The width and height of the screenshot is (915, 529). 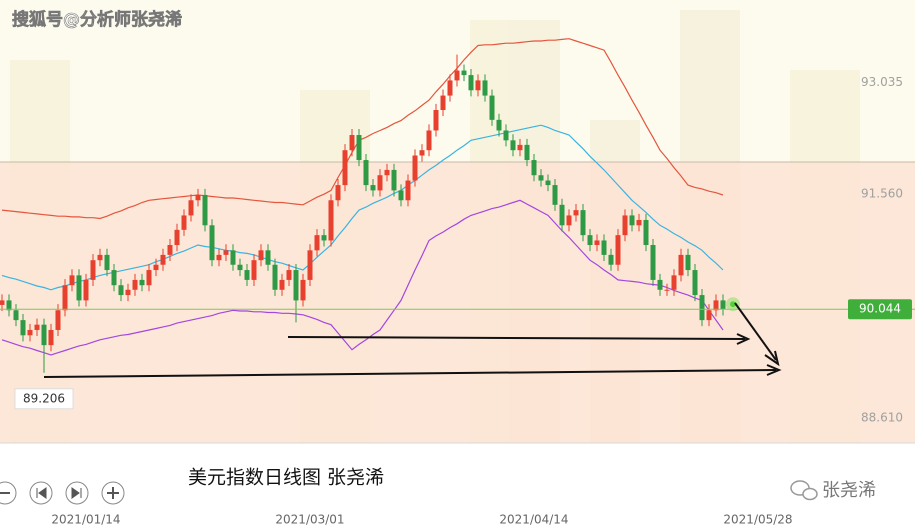 I want to click on x-tick-label: 2021/03/01, so click(x=309, y=520).